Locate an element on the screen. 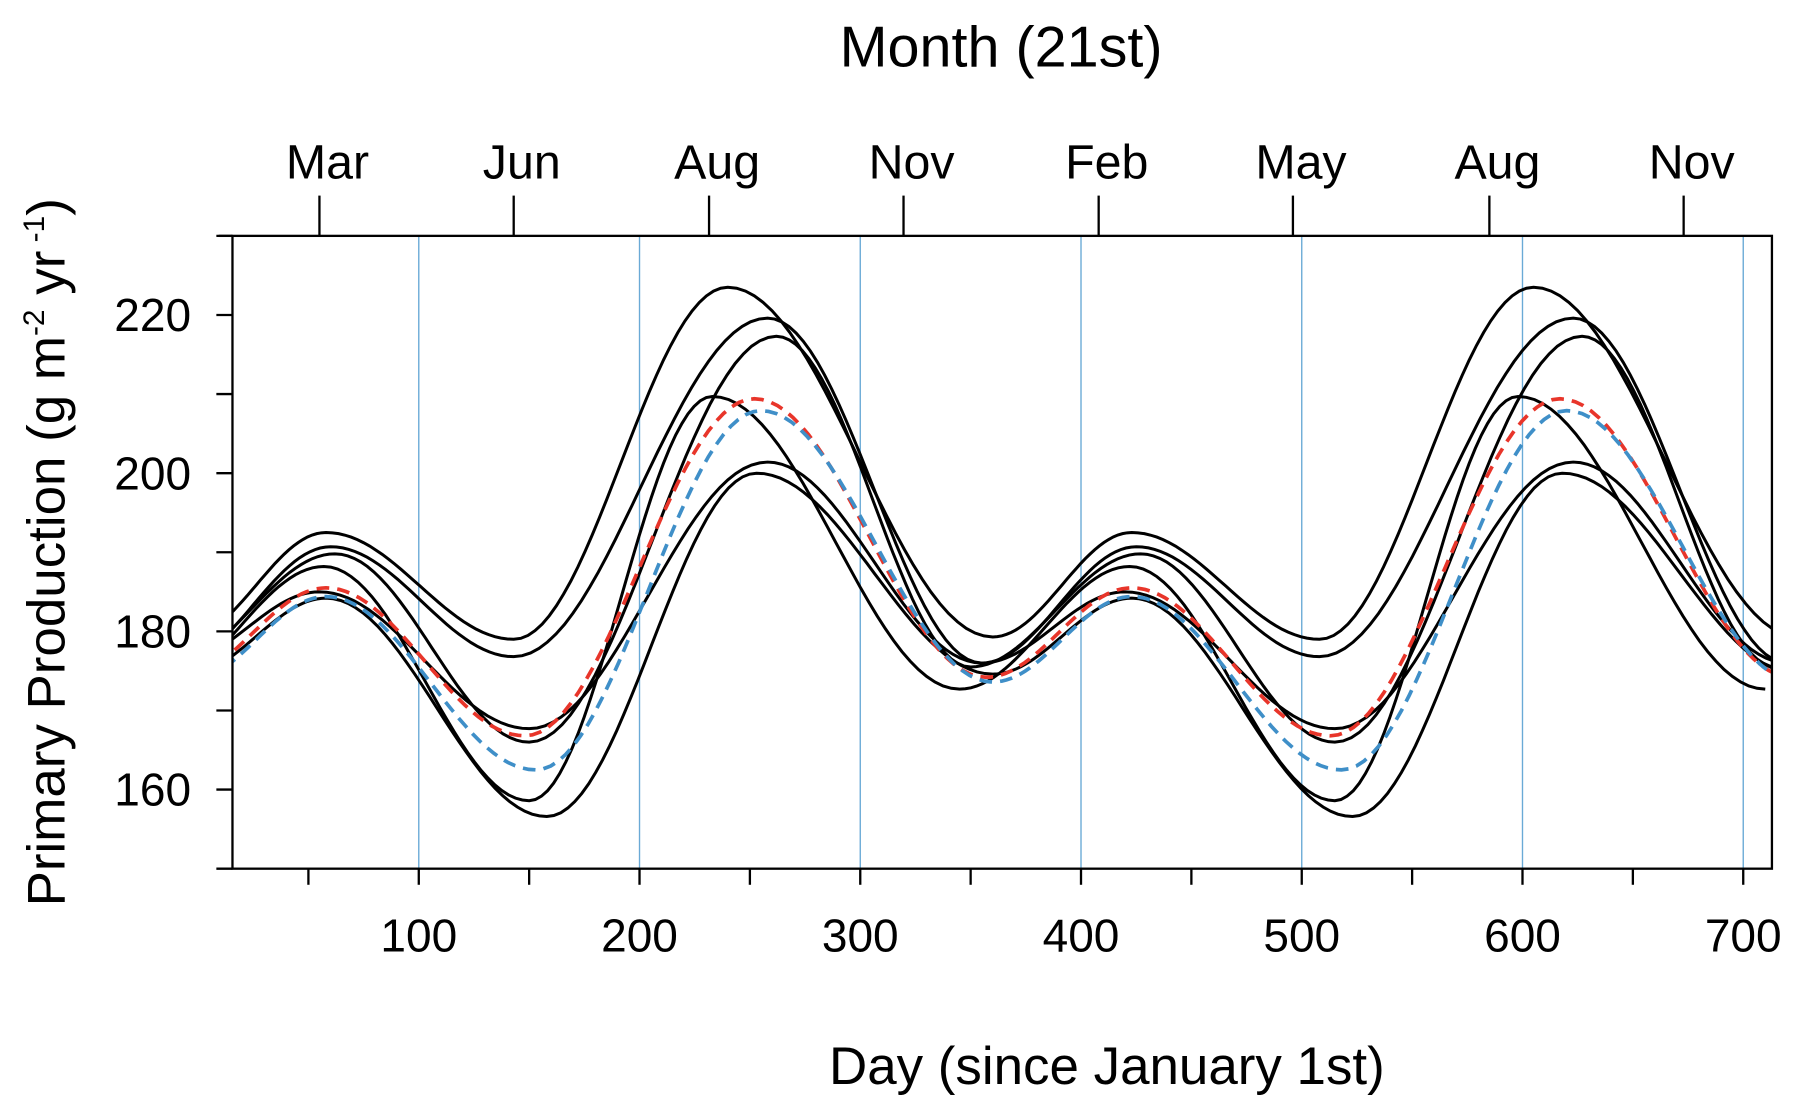 This screenshot has width=1795, height=1108. month-tick-label: Jun is located at coordinates (522, 162).